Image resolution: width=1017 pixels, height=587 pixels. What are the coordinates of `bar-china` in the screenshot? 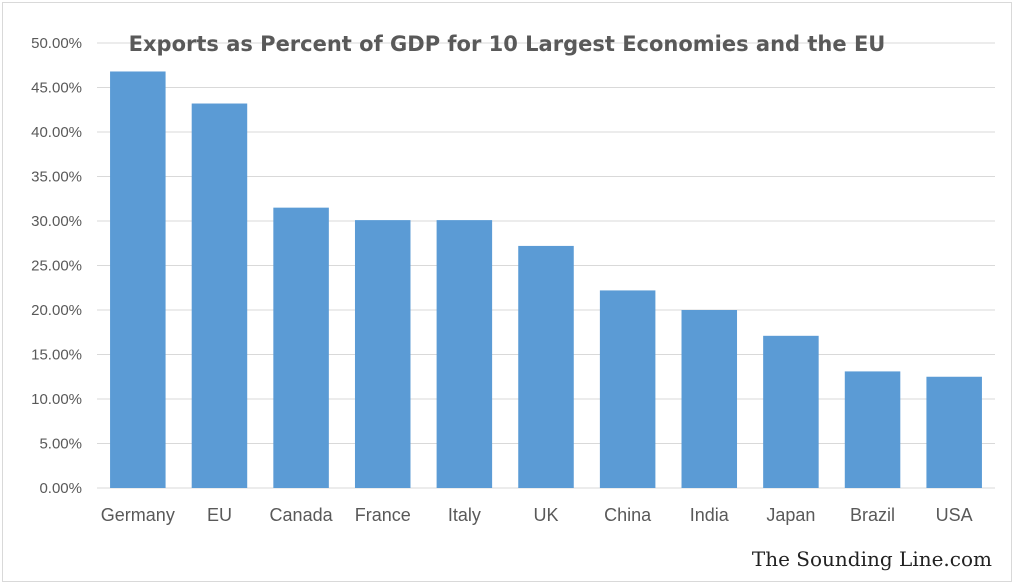 It's located at (627, 389).